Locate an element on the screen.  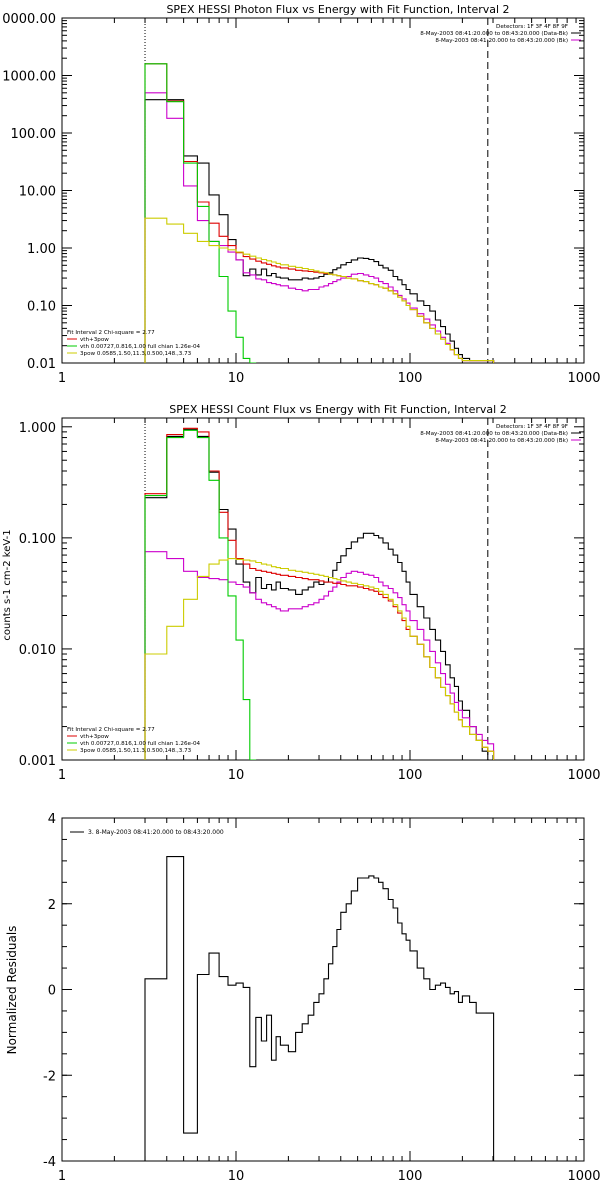
y-tick-label: 2 is located at coordinates (52, 905).